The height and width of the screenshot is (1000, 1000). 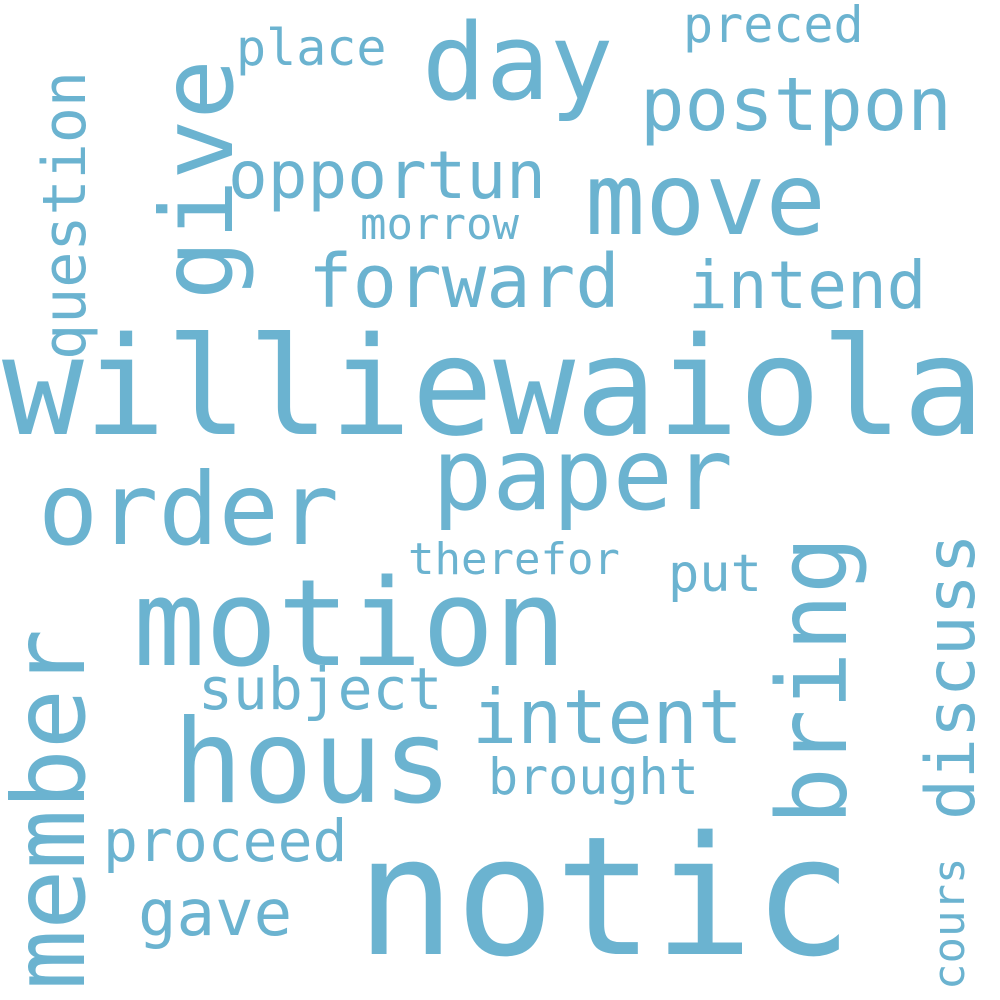 I want to click on word-member: member, so click(x=54, y=809).